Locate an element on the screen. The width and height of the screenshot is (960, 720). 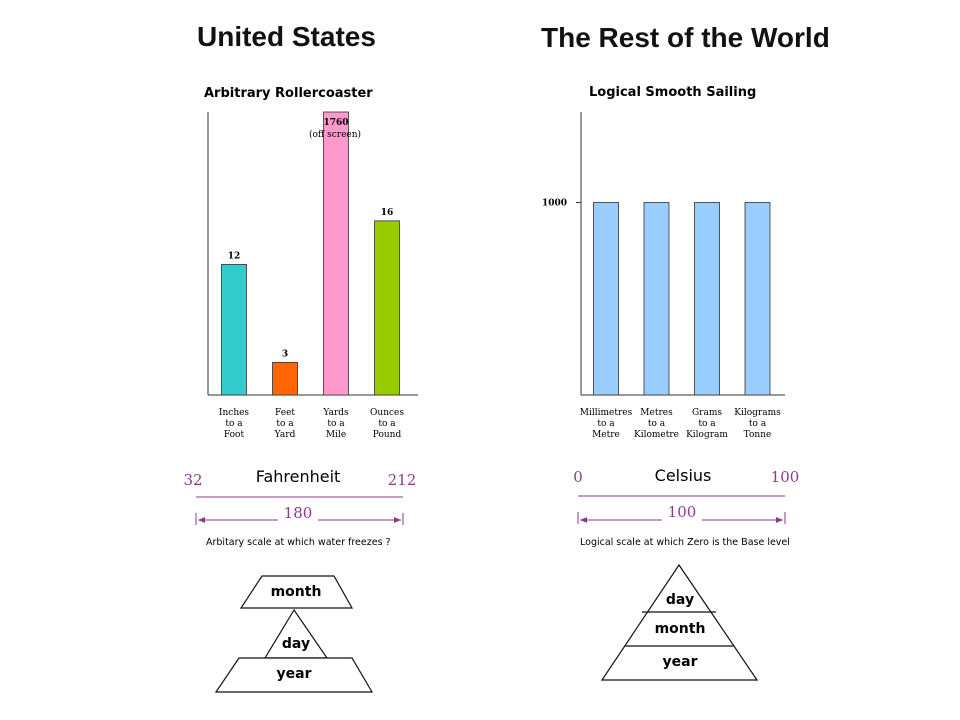
fahrenheit-low: 32 is located at coordinates (192, 480).